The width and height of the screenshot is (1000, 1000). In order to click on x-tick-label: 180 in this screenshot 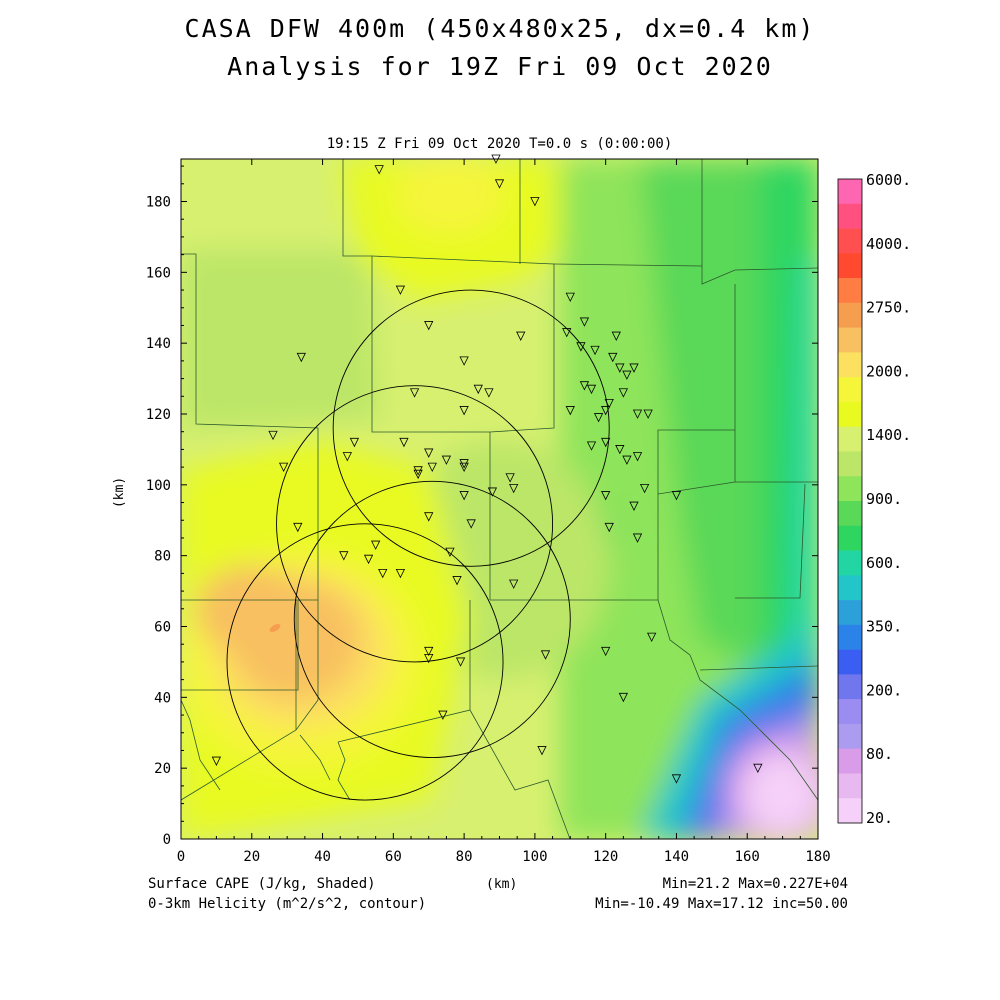, I will do `click(817, 857)`.